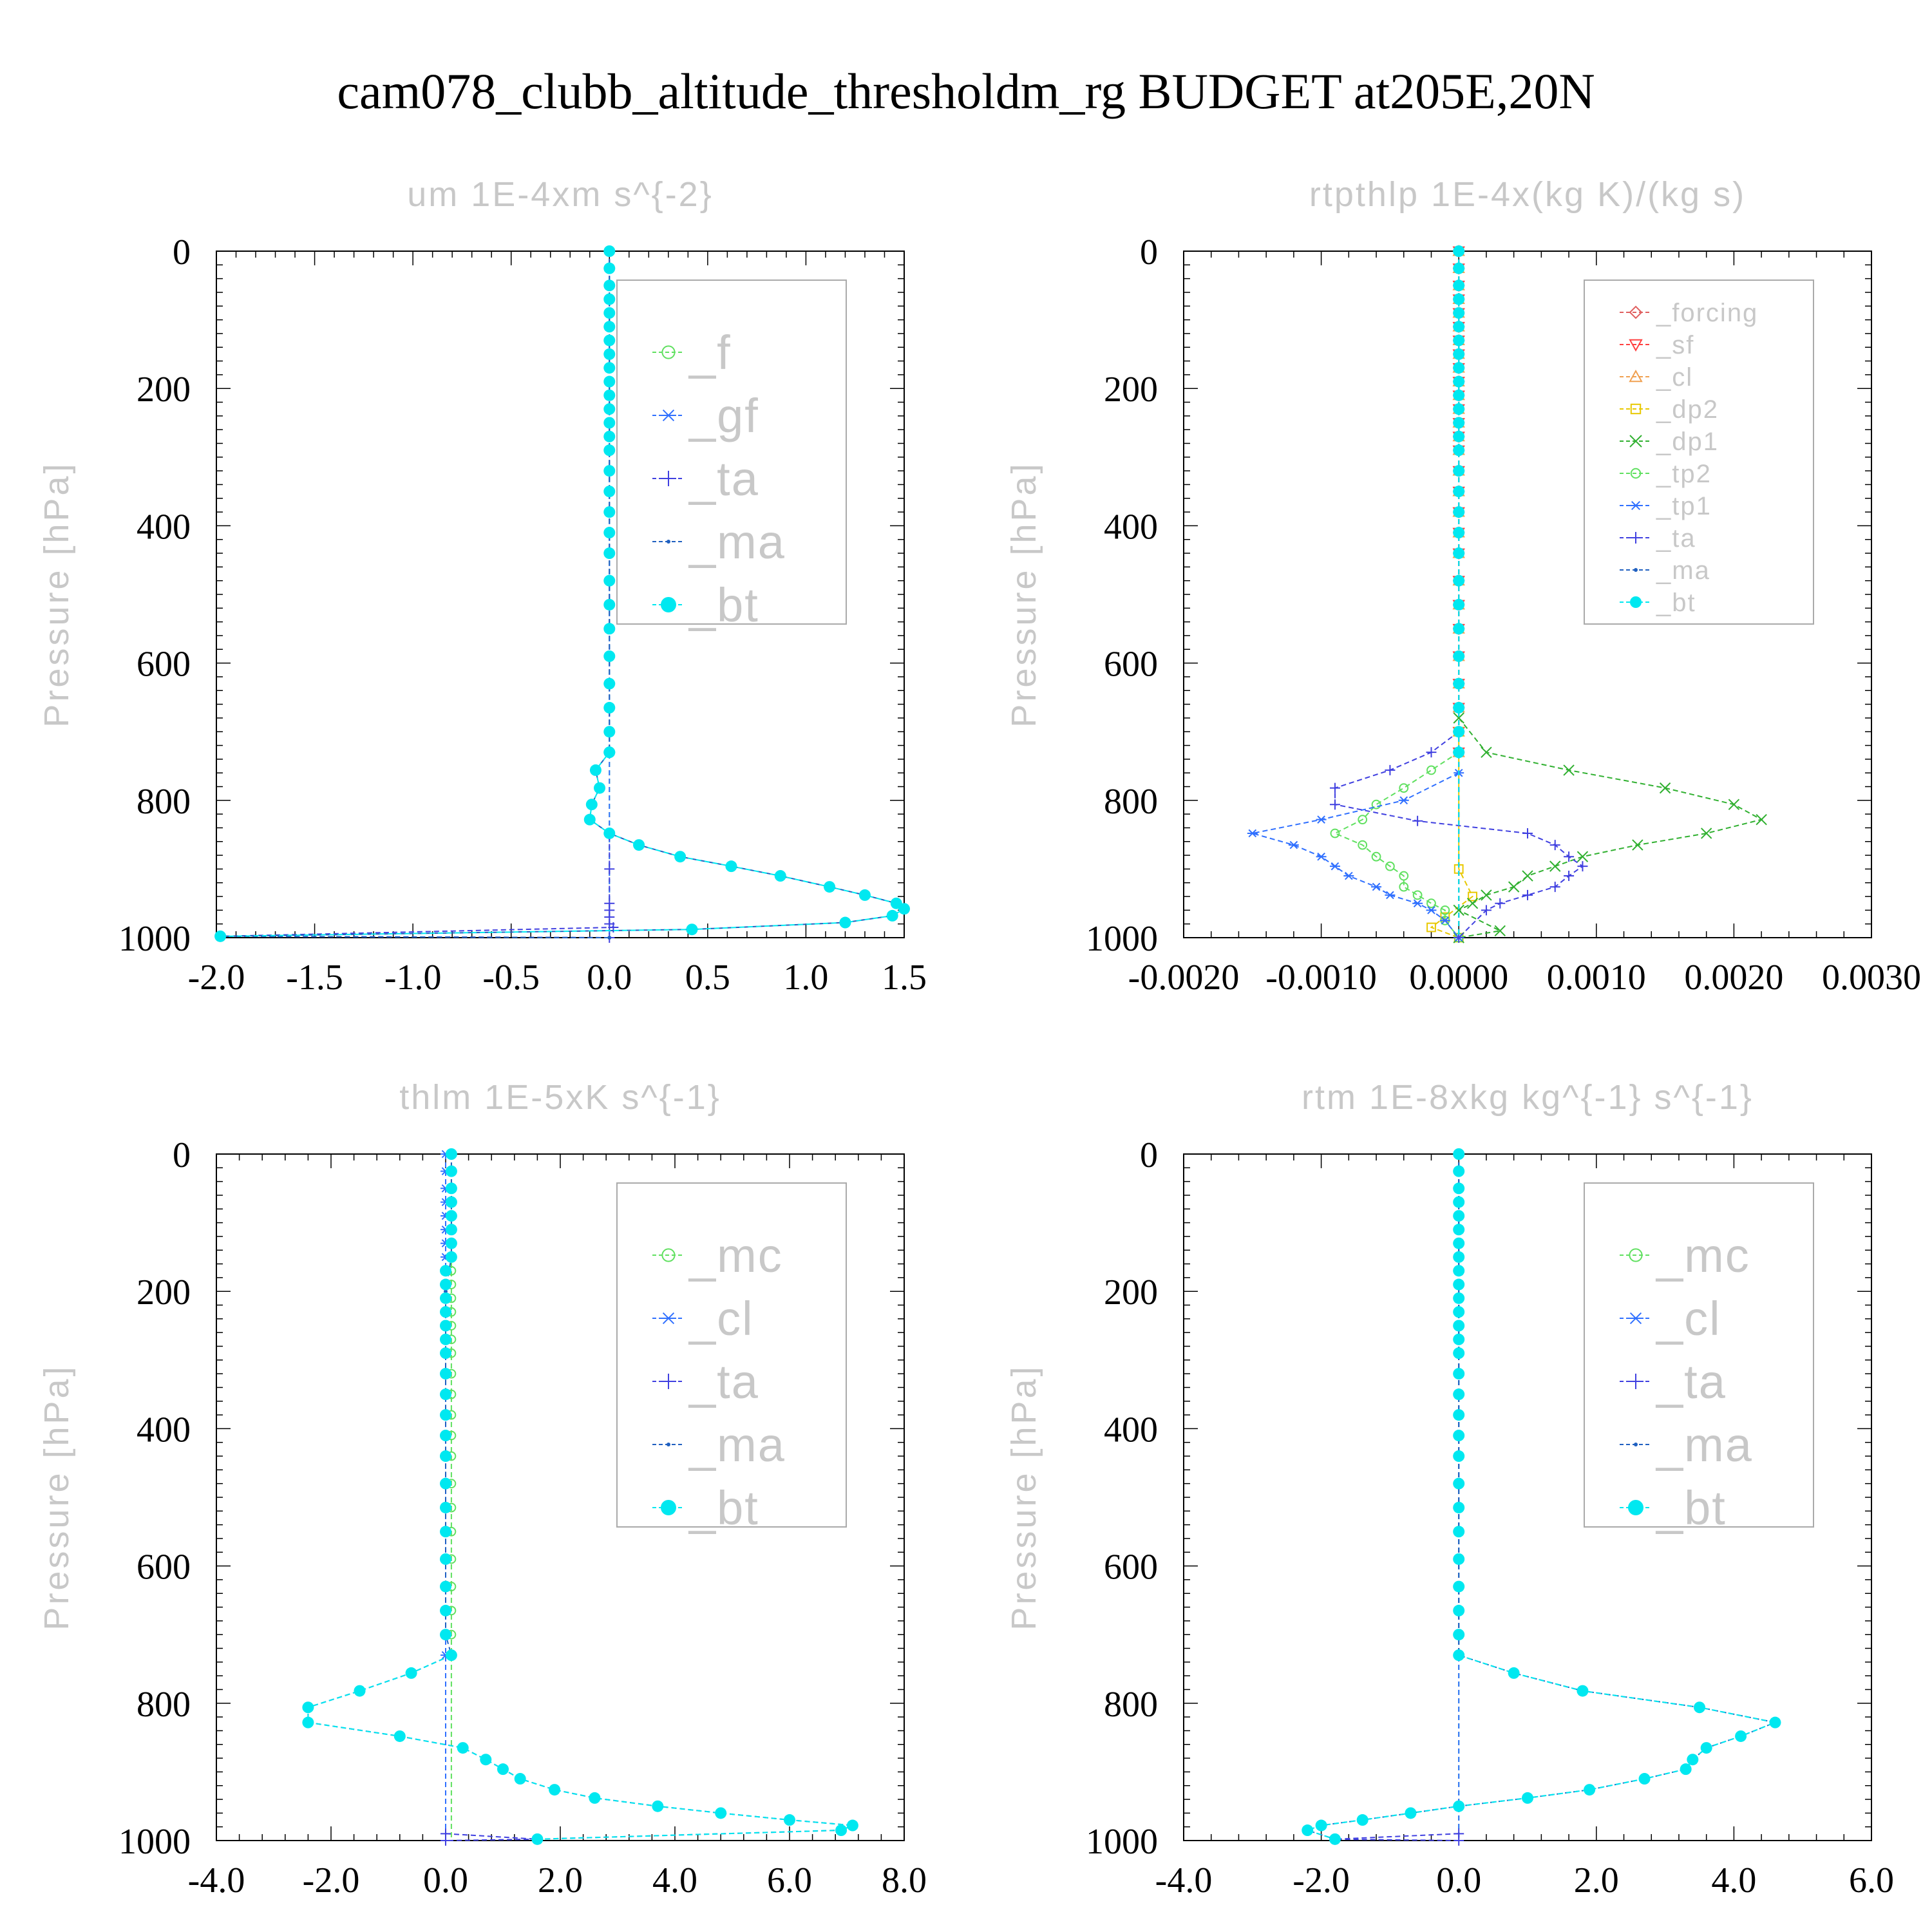  What do you see at coordinates (1675, 378) in the screenshot?
I see `legend-label: _cl` at bounding box center [1675, 378].